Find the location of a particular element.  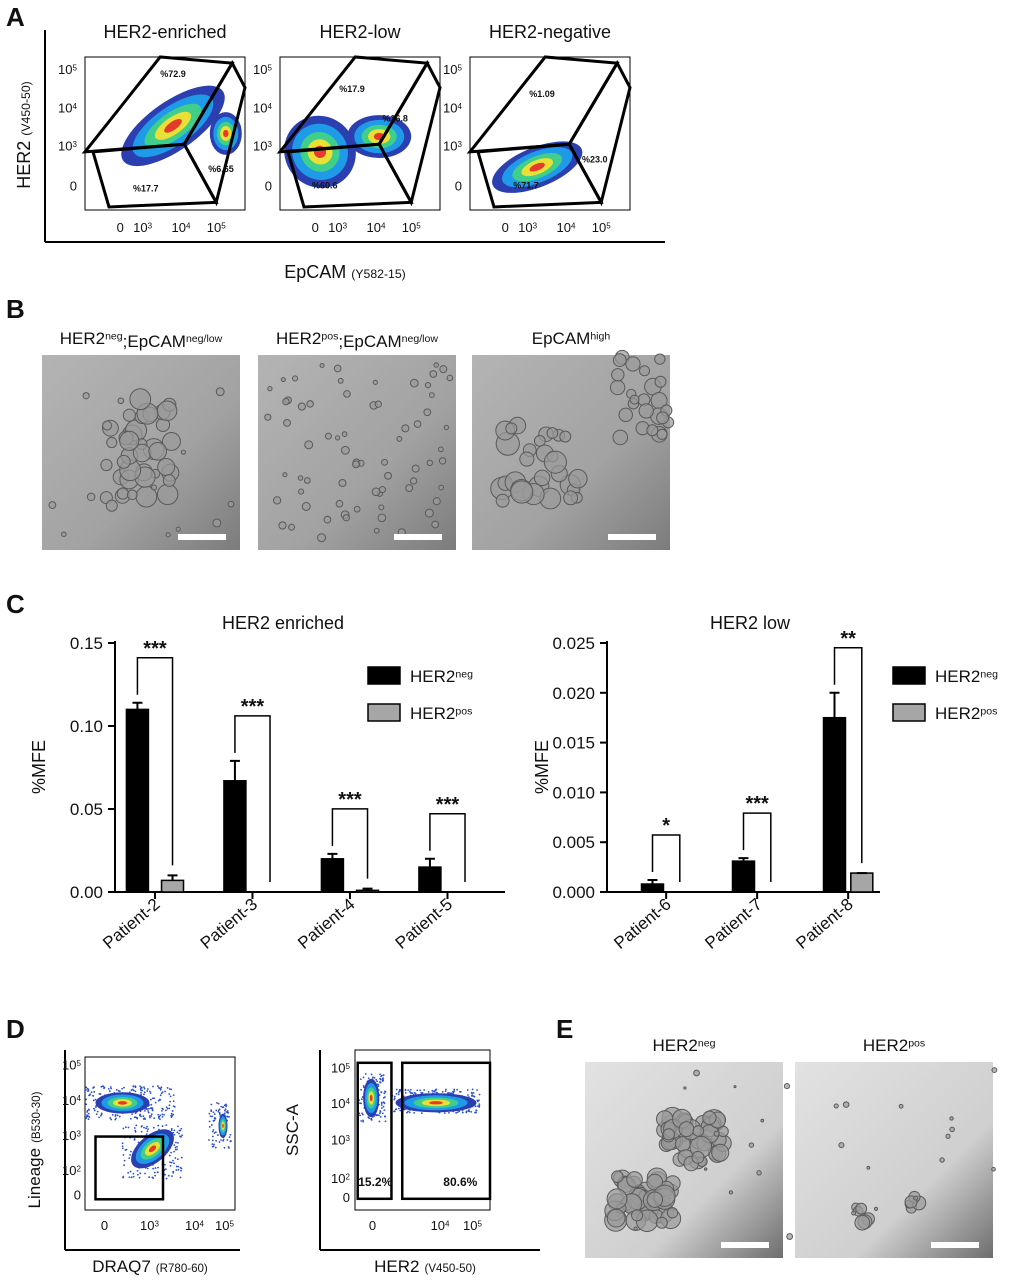

gate-percent: %71.7 is located at coordinates (526, 186).